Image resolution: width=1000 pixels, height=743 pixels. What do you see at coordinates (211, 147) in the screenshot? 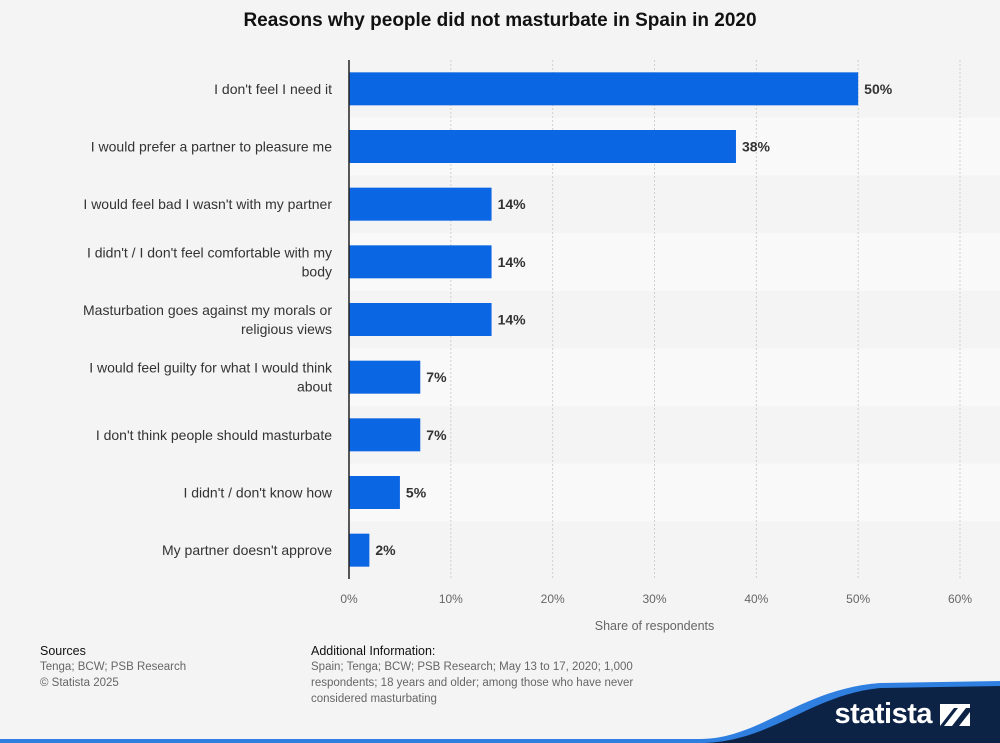
I see `category-label: I would prefer a partner to pleasure me` at bounding box center [211, 147].